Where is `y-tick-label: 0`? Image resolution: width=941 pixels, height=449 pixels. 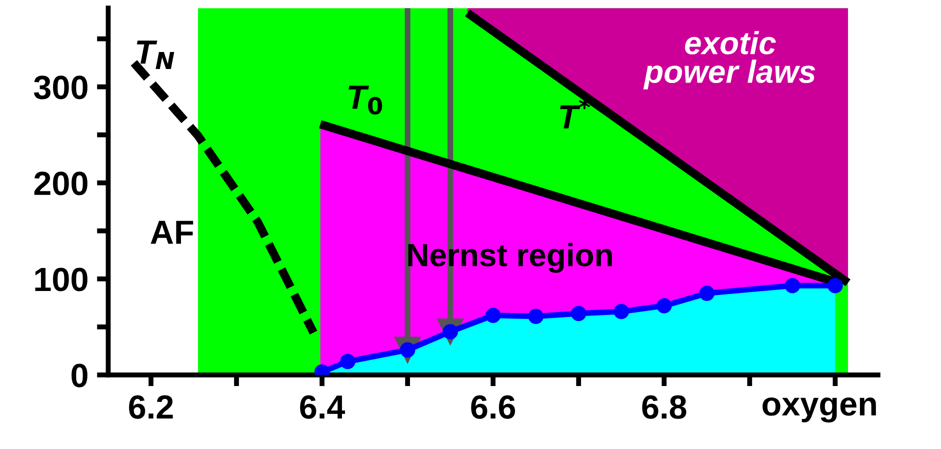
y-tick-label: 0 is located at coordinates (80, 376).